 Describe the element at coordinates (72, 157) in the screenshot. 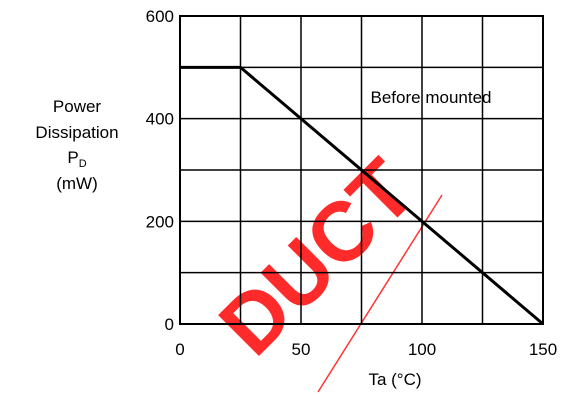

I see `y-axis-label-symbol-main: P` at that location.